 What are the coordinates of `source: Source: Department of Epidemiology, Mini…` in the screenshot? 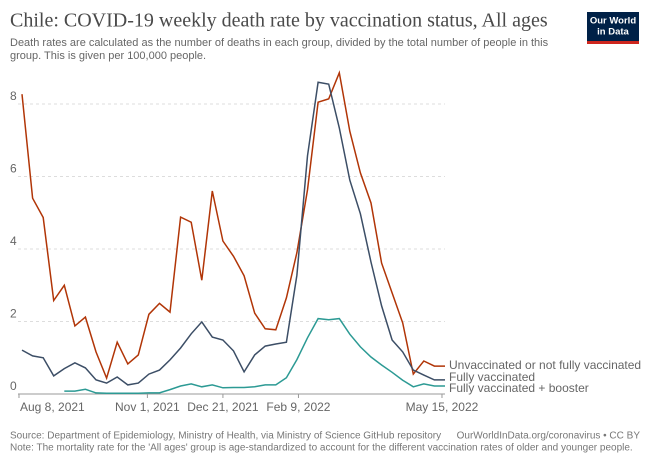 It's located at (225, 436).